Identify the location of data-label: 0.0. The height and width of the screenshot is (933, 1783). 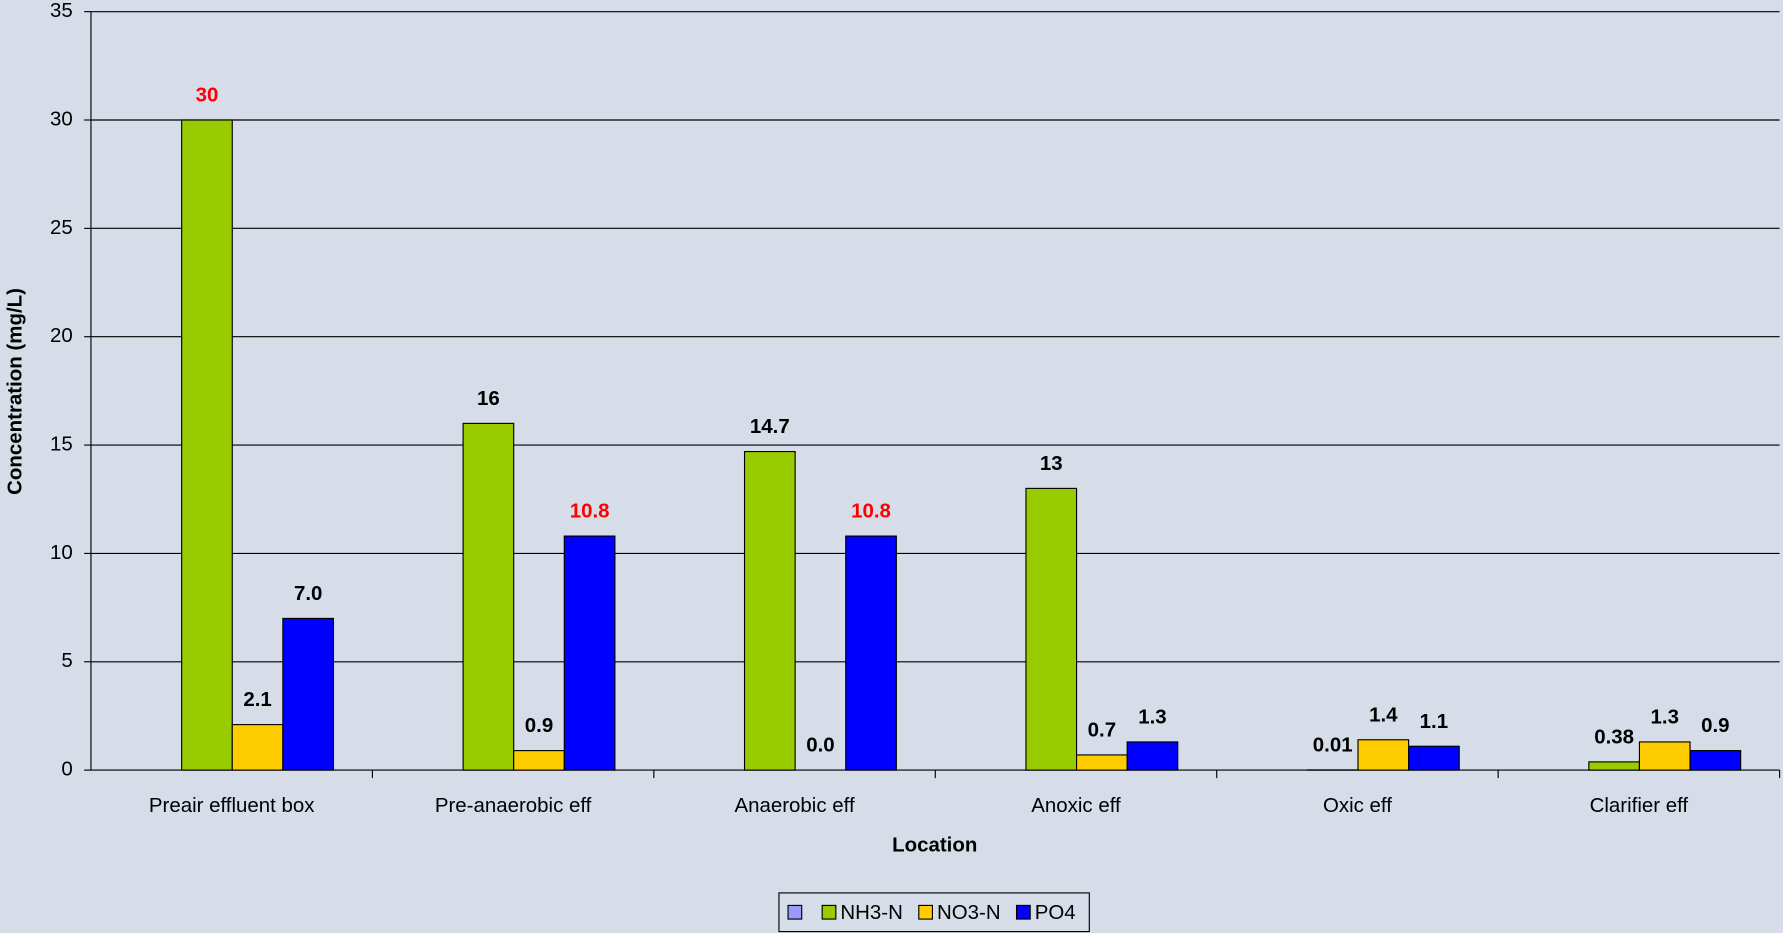
(820, 745).